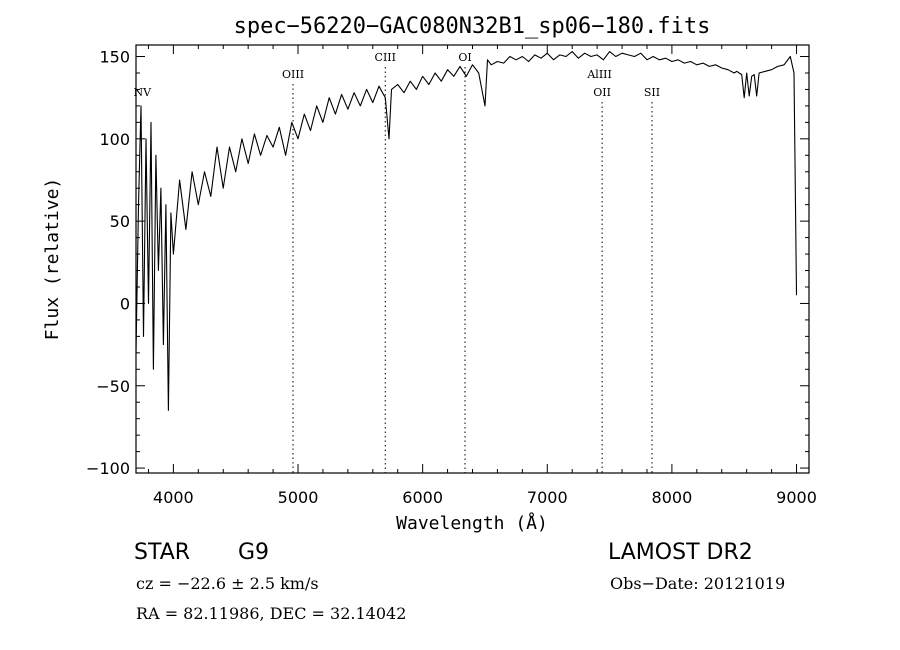 This screenshot has width=900, height=650. What do you see at coordinates (698, 583) in the screenshot?
I see `obs-date-readout: Obs−Date: 20121019` at bounding box center [698, 583].